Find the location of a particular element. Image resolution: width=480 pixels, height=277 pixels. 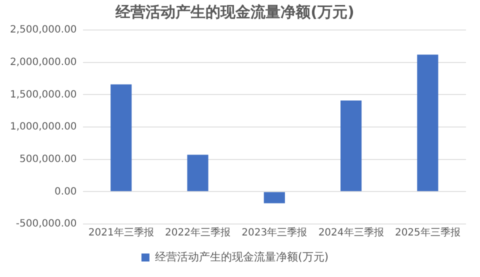

y-tick-label: -500,000.00 is located at coordinates (46, 224).